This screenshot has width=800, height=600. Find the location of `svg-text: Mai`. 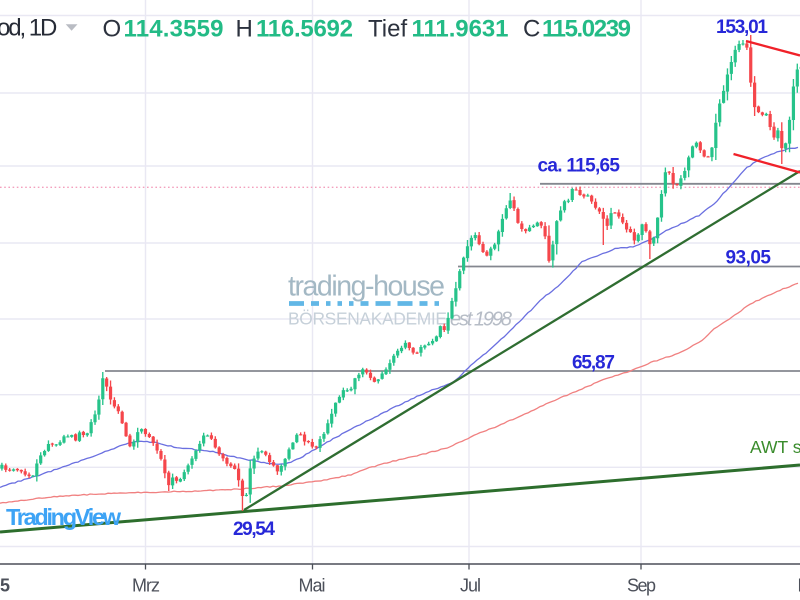

svg-text: Mai is located at coordinates (312, 586).